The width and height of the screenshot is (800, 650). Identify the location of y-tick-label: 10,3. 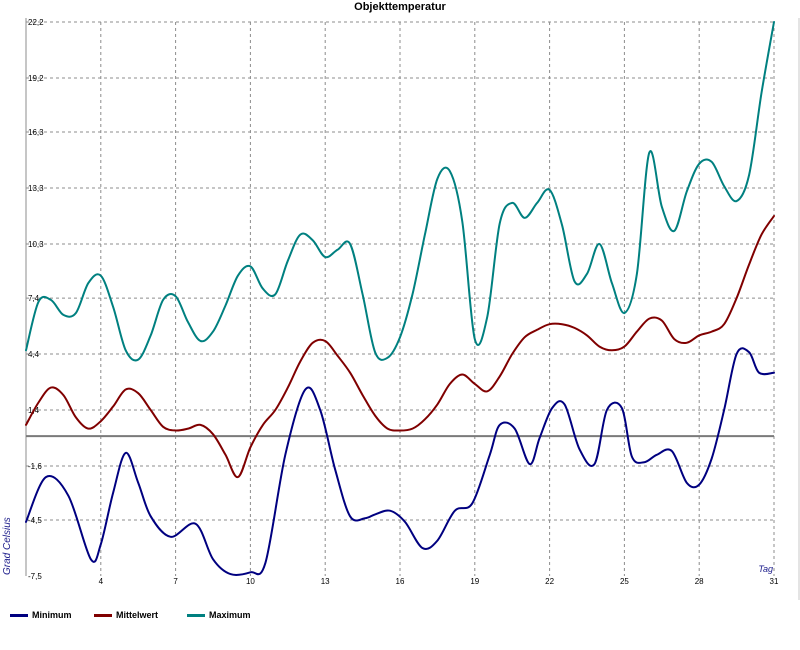
(36, 244).